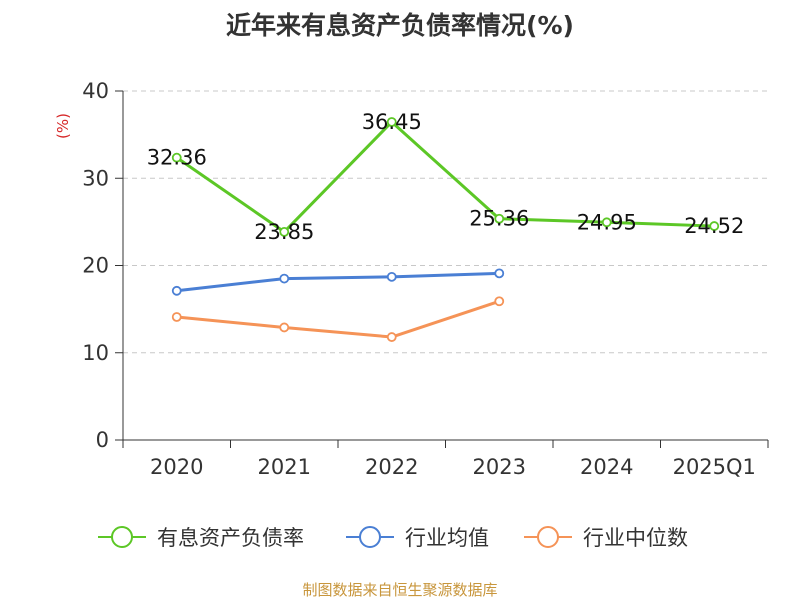 The width and height of the screenshot is (800, 600). Describe the element at coordinates (391, 467) in the screenshot. I see `x-tick-label: 2022` at that location.